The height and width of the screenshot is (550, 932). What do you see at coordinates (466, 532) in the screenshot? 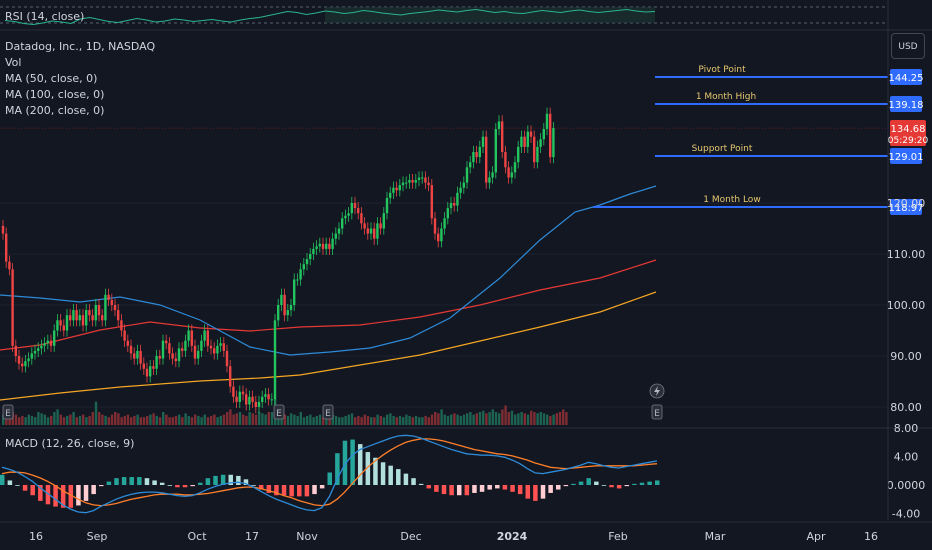
I see `time-axis: 16 Sep Oct 17 Nov Dec 2024 Feb Mar Apr 16` at bounding box center [466, 532].